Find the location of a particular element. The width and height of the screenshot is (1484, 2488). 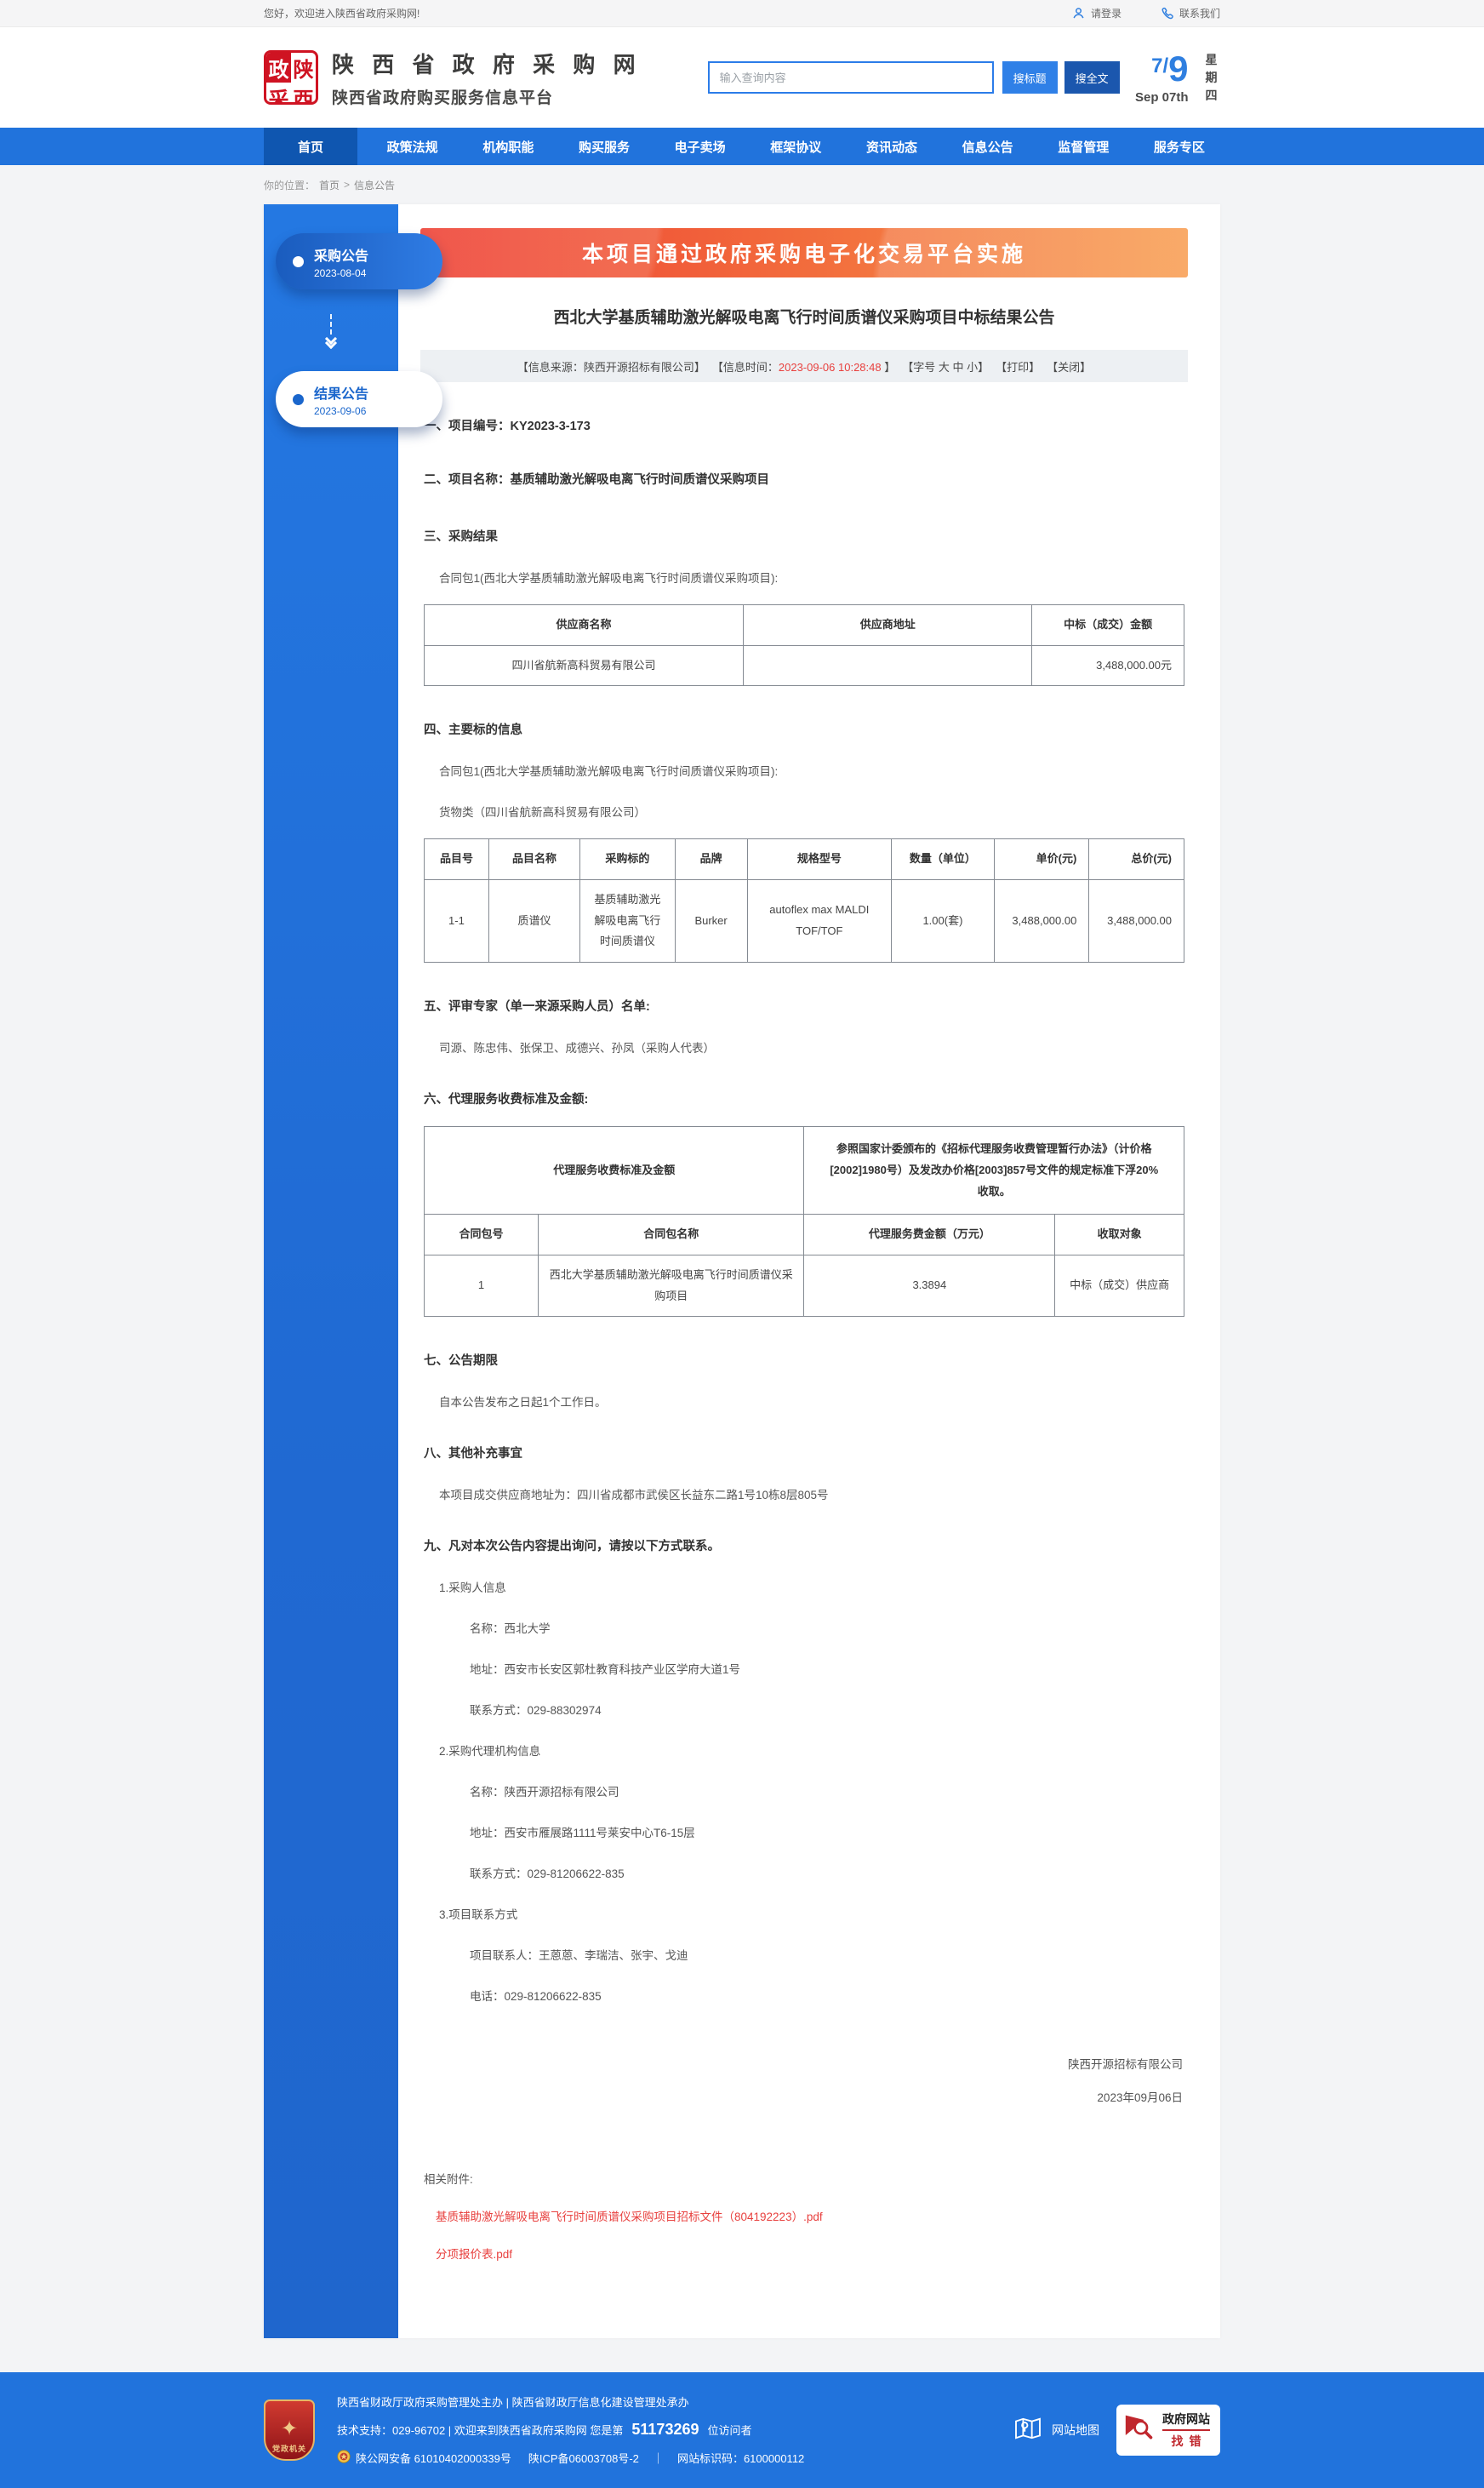

weekday-label: 星期四 is located at coordinates (1211, 77).